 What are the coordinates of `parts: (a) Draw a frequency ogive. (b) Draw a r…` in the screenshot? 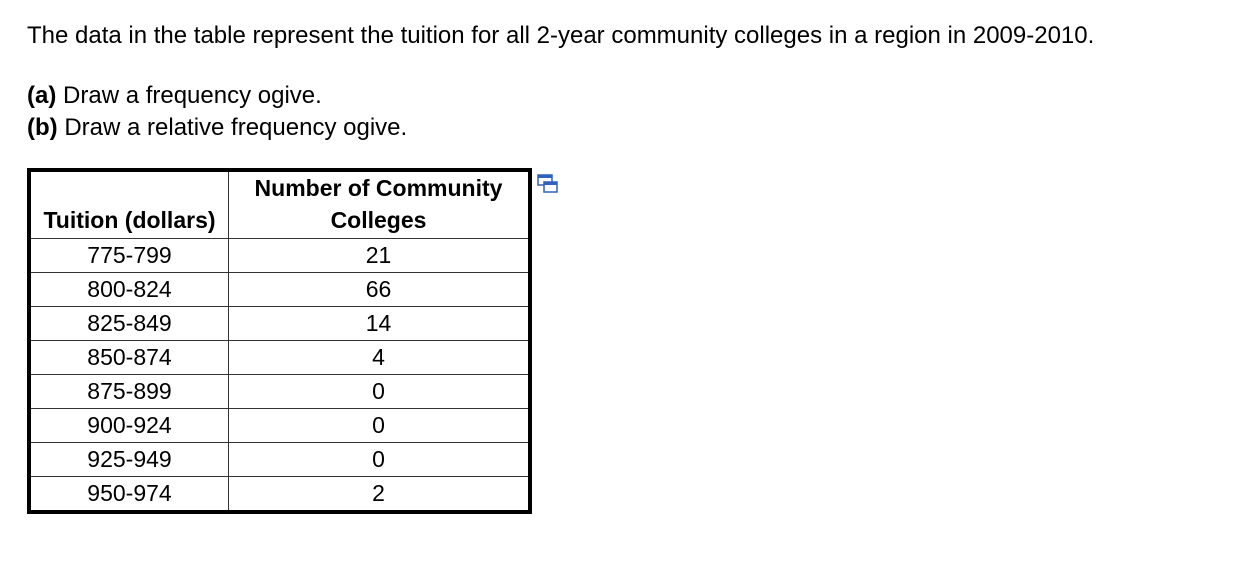 It's located at (217, 112).